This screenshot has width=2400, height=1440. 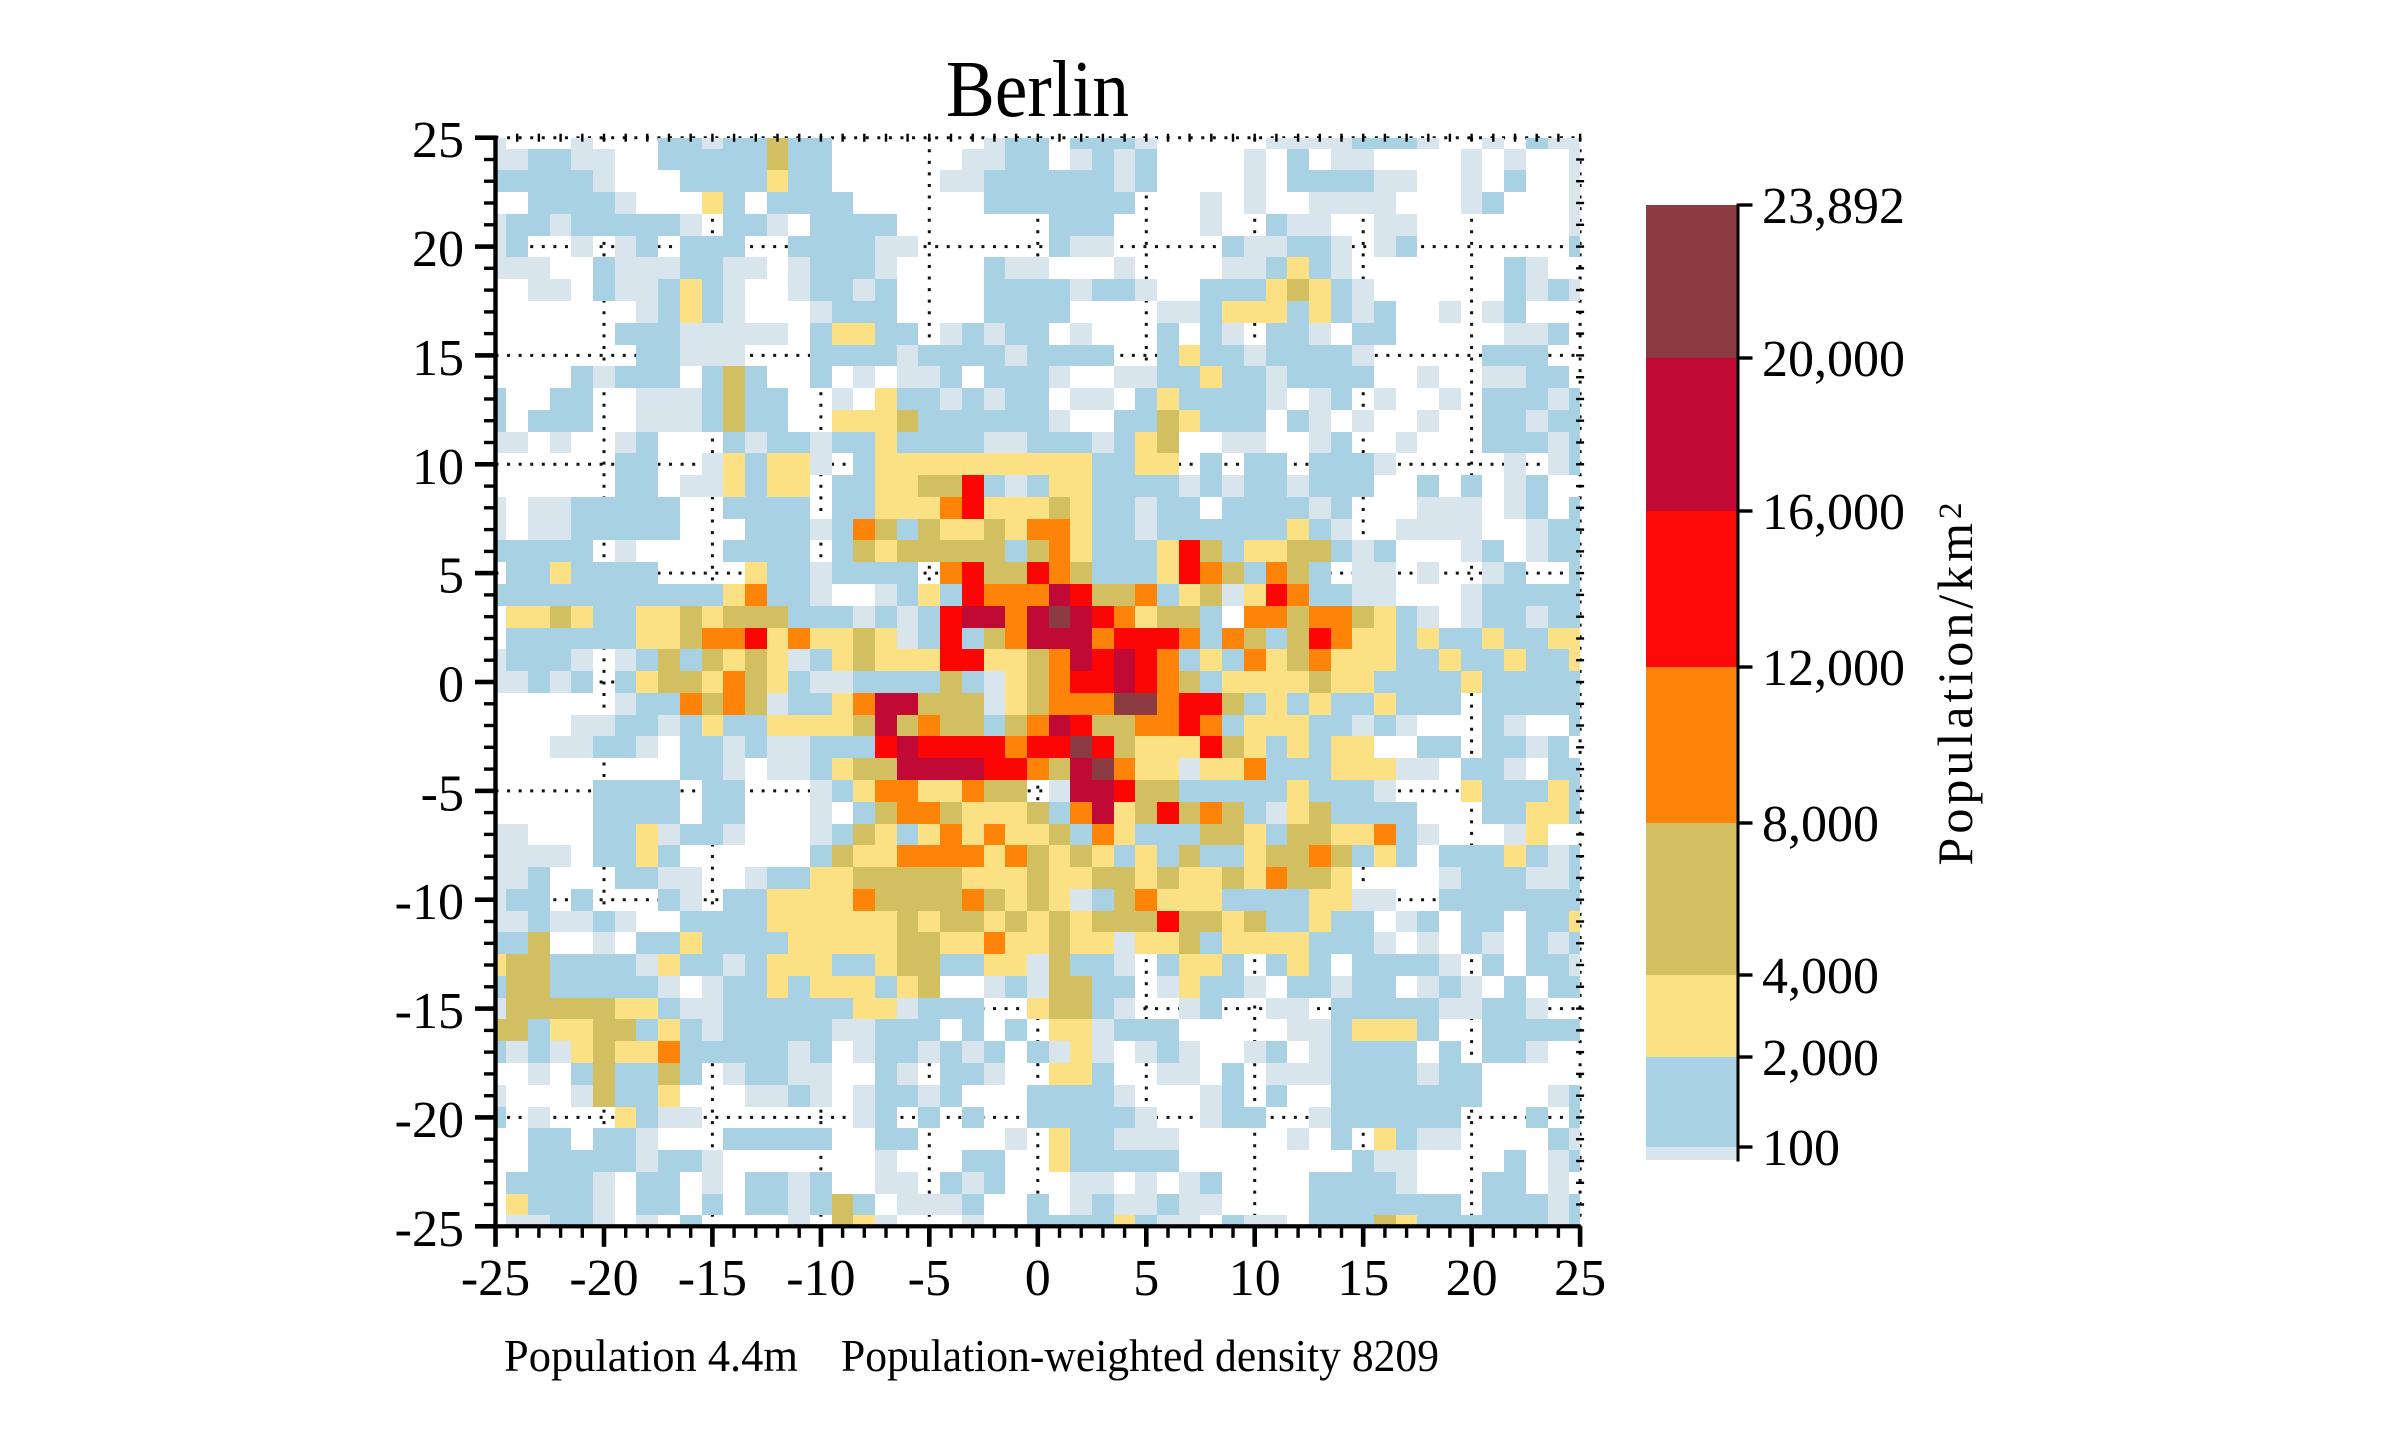 What do you see at coordinates (1833, 359) in the screenshot?
I see `svg-text: 20,000` at bounding box center [1833, 359].